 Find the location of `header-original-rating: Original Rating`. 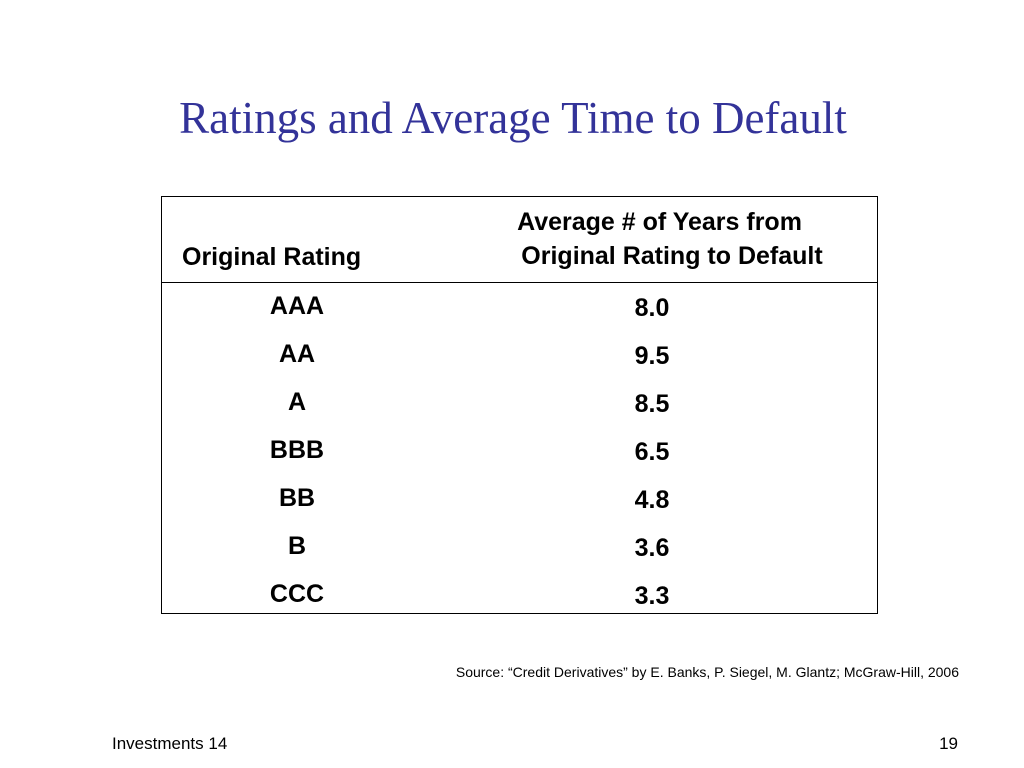

header-original-rating: Original Rating is located at coordinates (272, 257).